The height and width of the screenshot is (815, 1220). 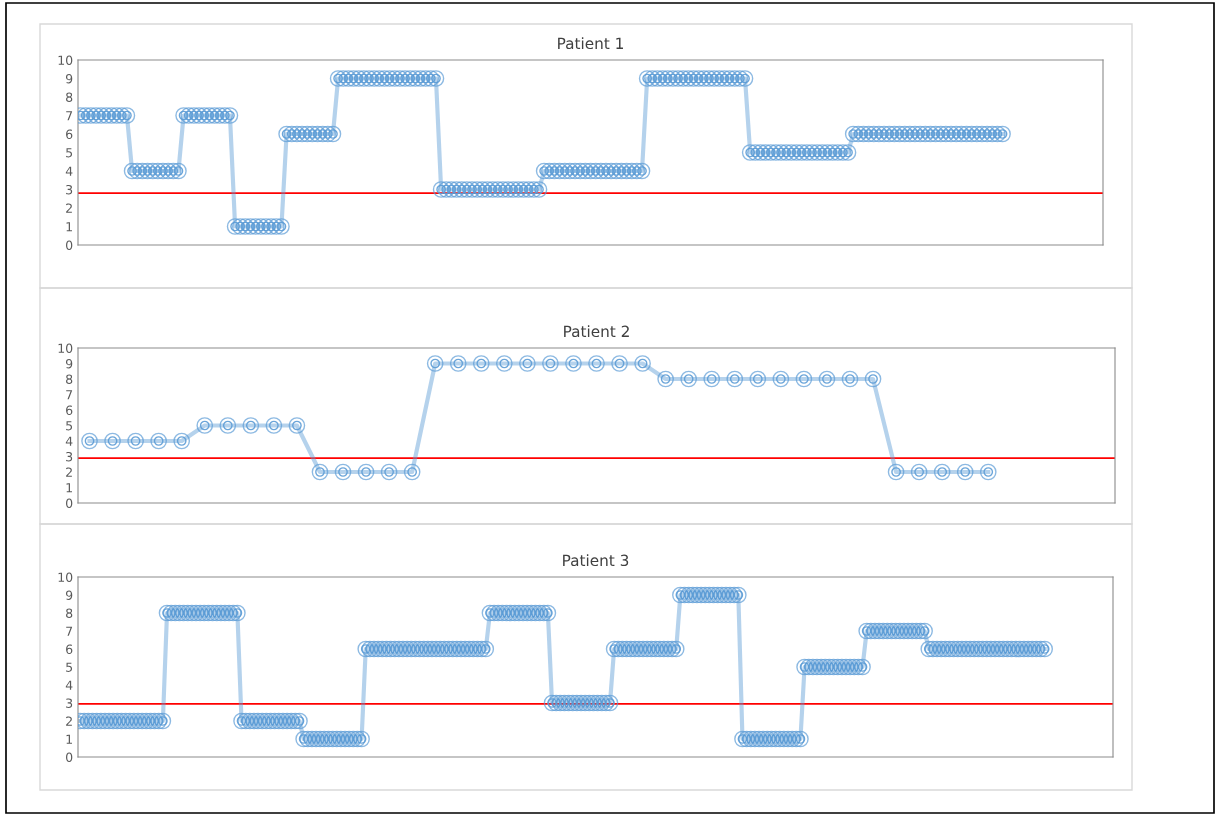 What do you see at coordinates (596, 560) in the screenshot?
I see `chart-title: Patient 3` at bounding box center [596, 560].